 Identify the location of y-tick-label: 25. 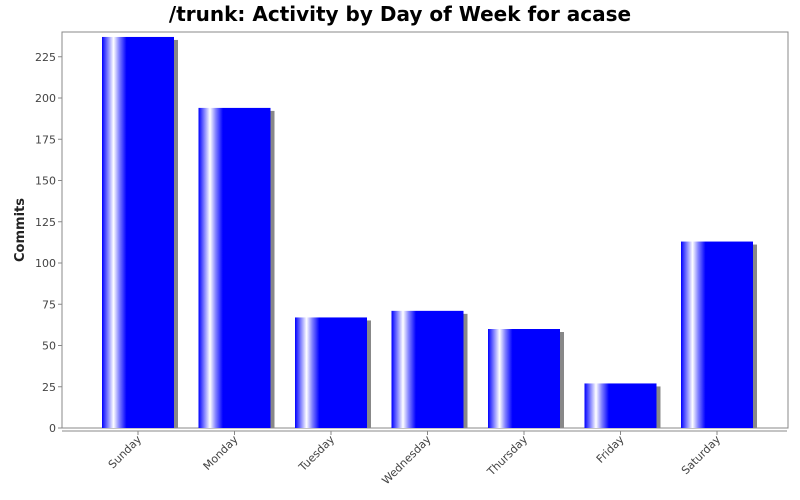
(49, 387).